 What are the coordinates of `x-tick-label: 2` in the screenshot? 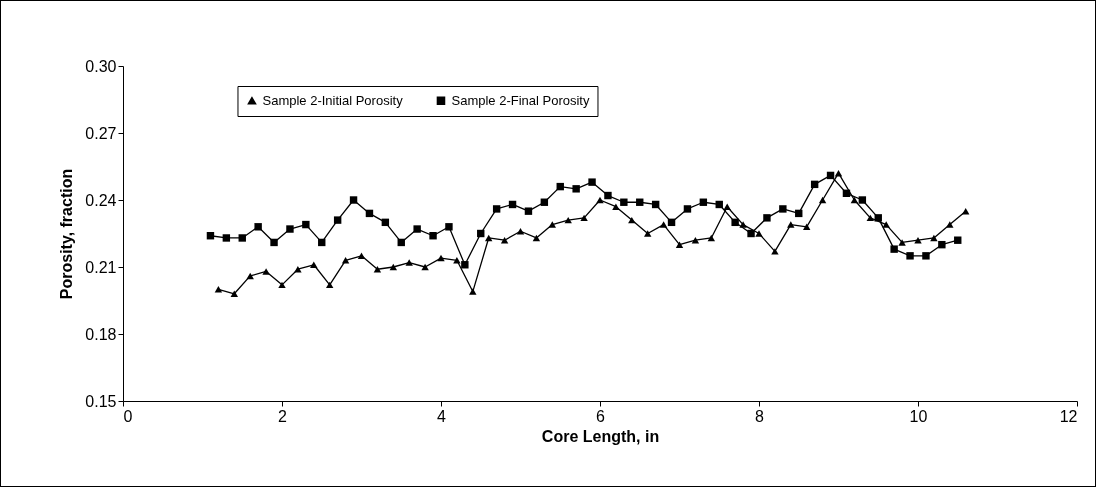 It's located at (283, 416).